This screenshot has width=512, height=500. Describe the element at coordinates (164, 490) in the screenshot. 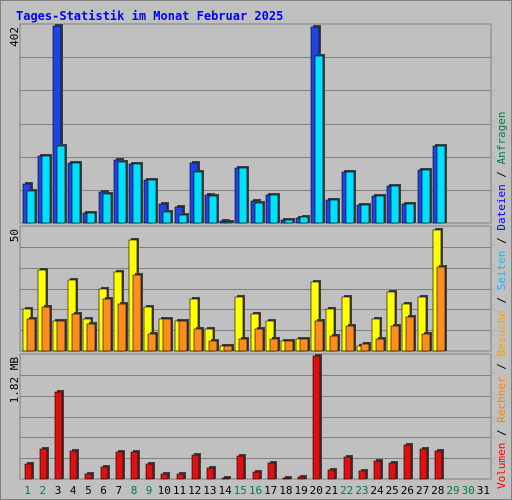

I see `x-tick-label: 10` at that location.